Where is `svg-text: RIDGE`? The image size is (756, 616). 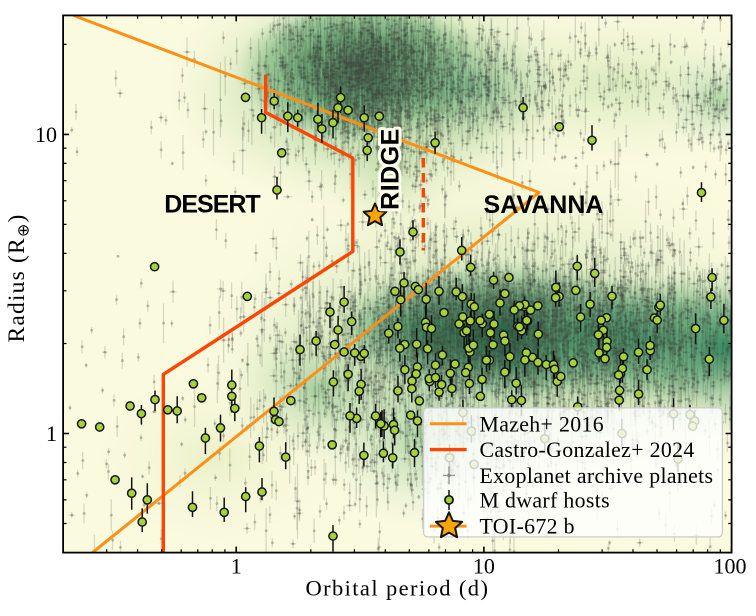
svg-text: RIDGE is located at coordinates (391, 169).